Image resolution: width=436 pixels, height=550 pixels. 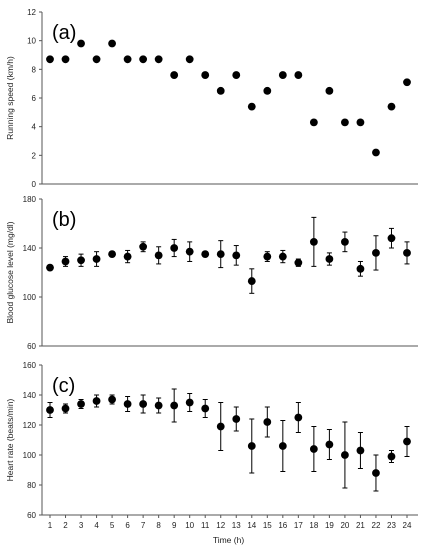 I want to click on y-tick-label: 60, so click(x=31, y=346).